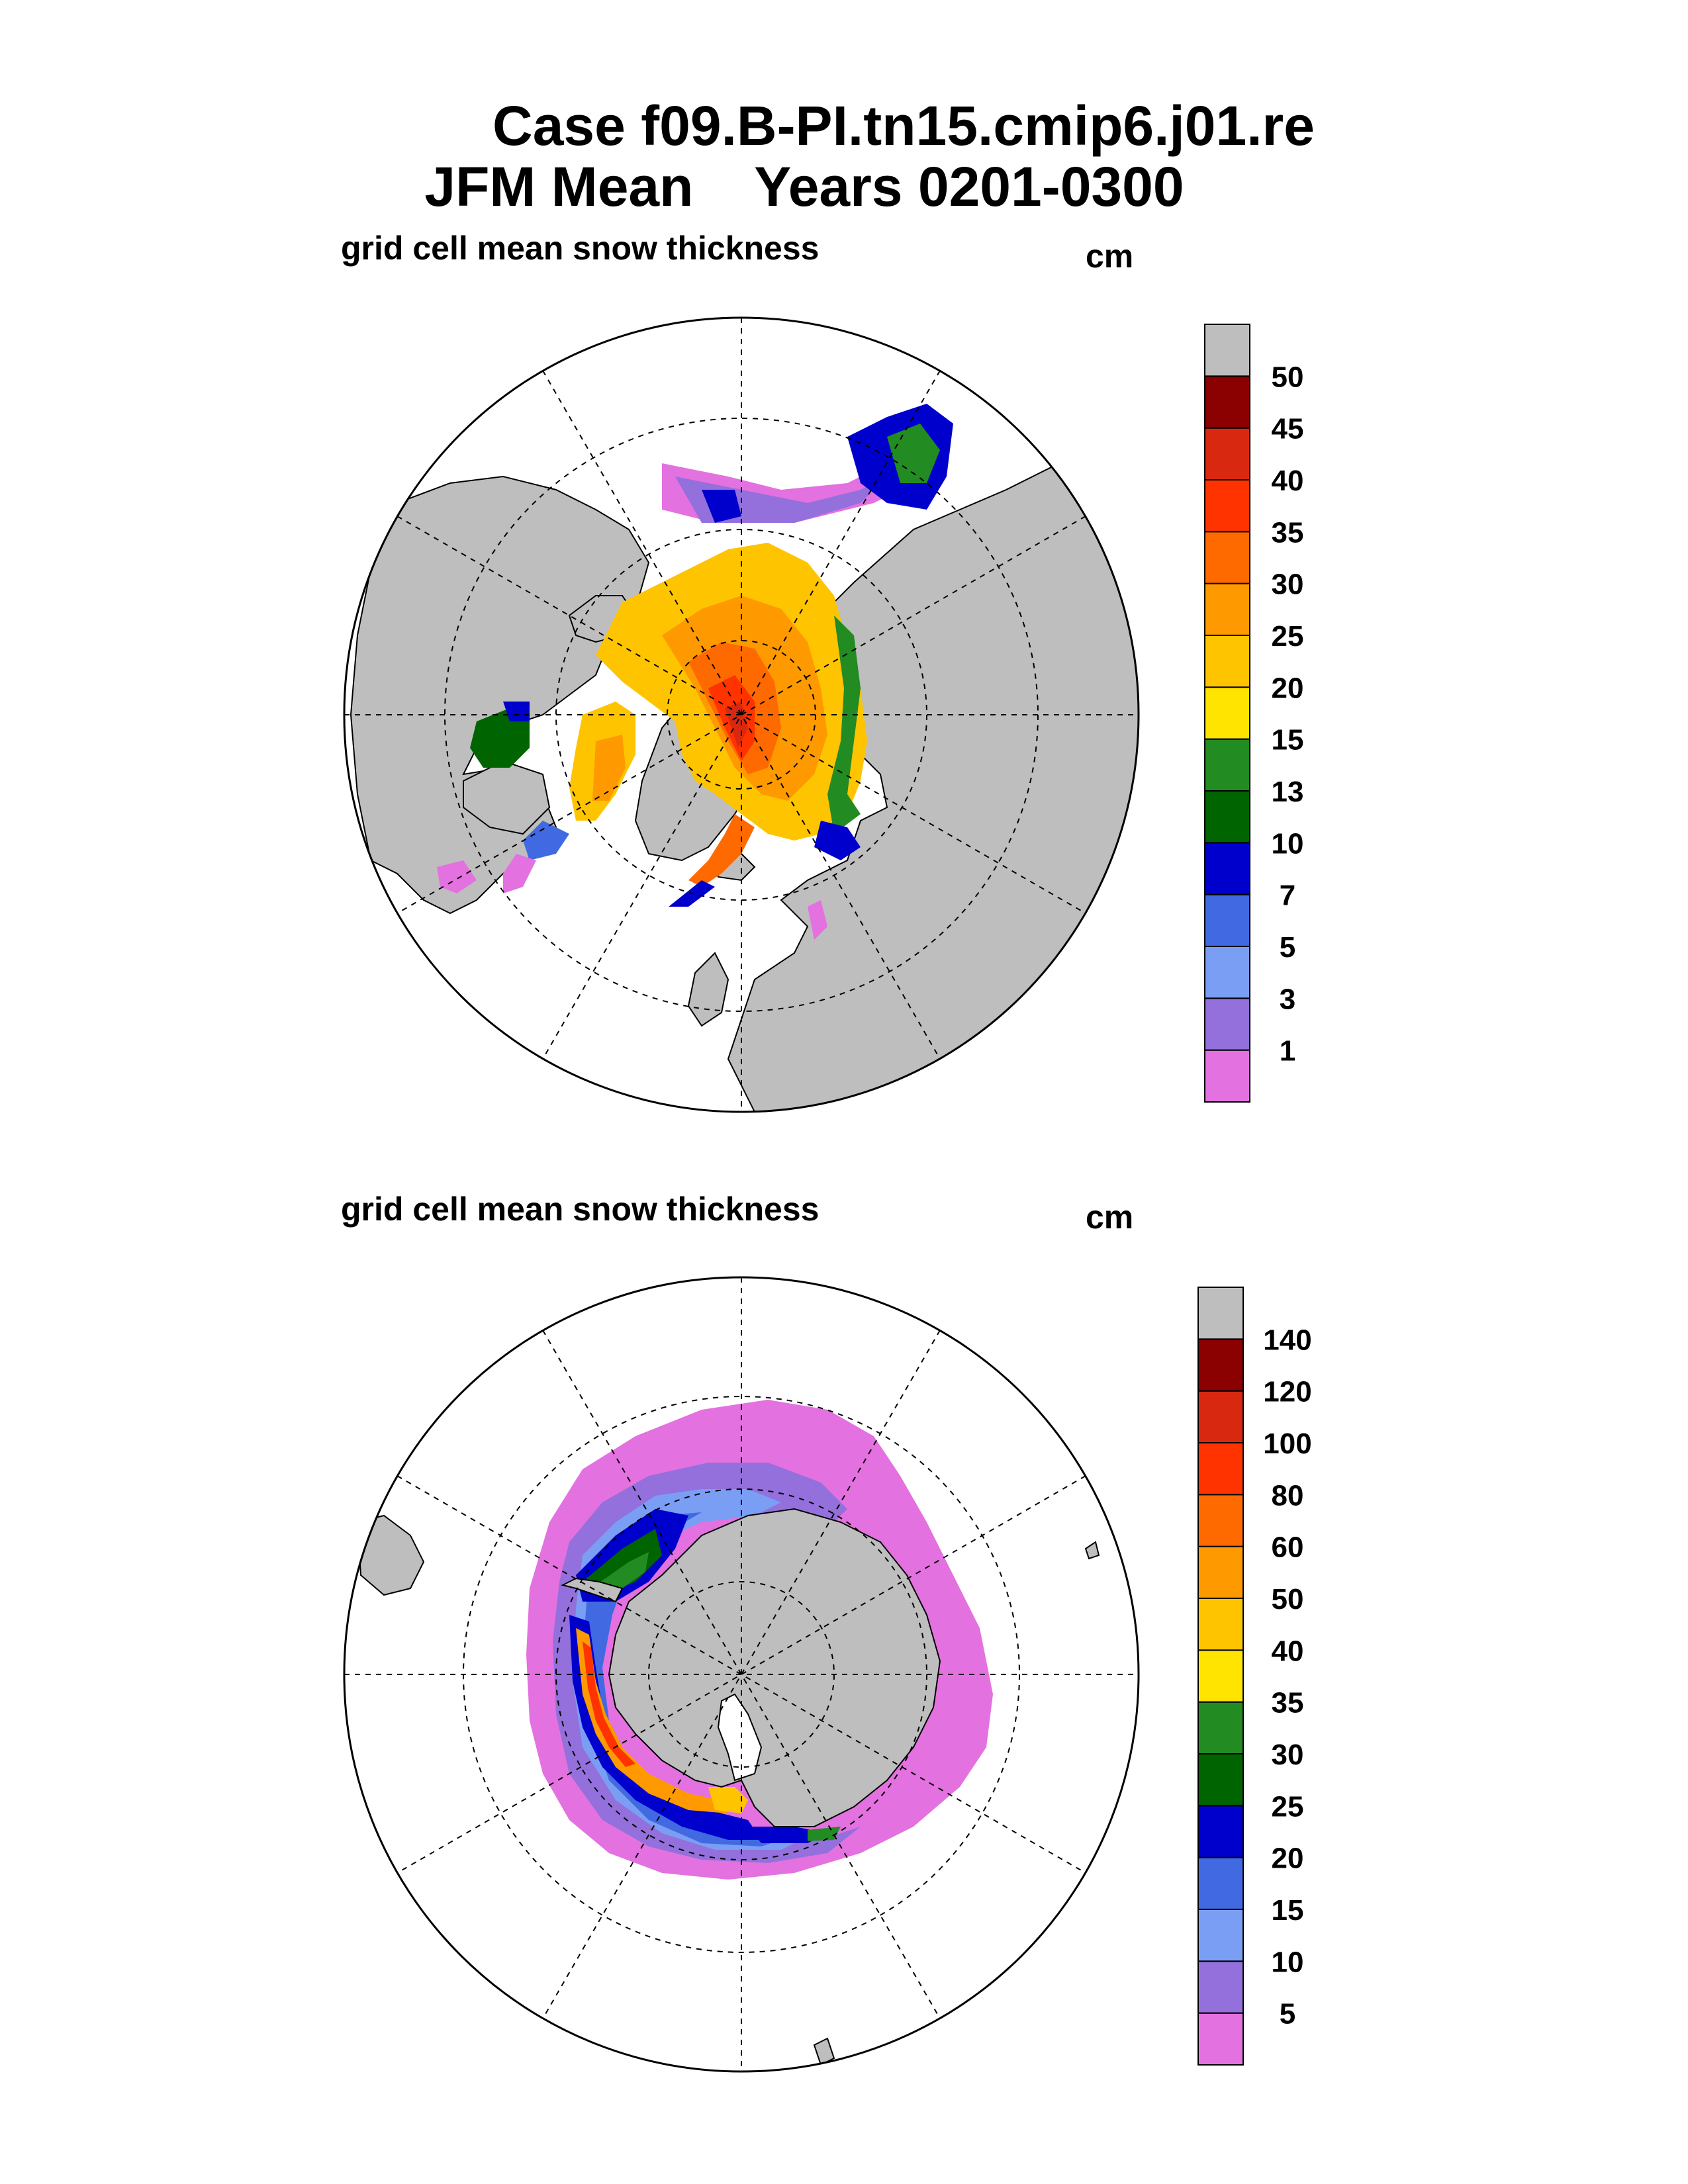 The width and height of the screenshot is (1688, 2184). Describe the element at coordinates (1288, 792) in the screenshot. I see `colorbar-tick-label: 13` at that location.